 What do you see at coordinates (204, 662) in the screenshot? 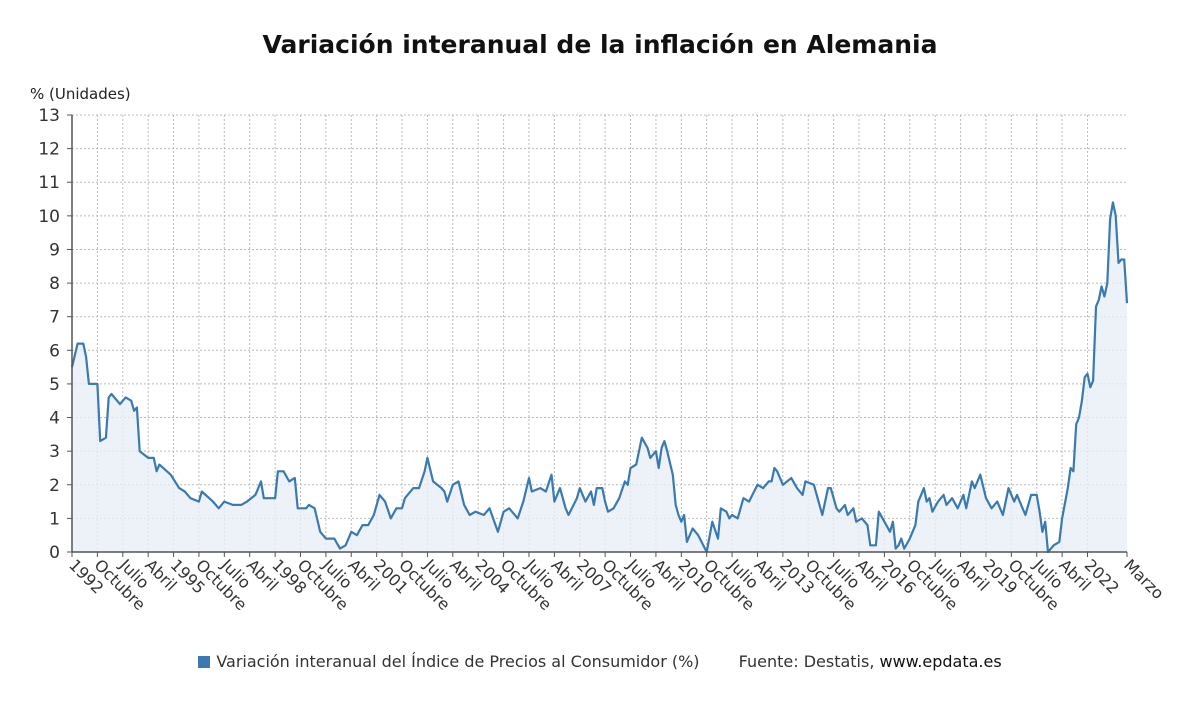
I see `legend-swatch` at bounding box center [204, 662].